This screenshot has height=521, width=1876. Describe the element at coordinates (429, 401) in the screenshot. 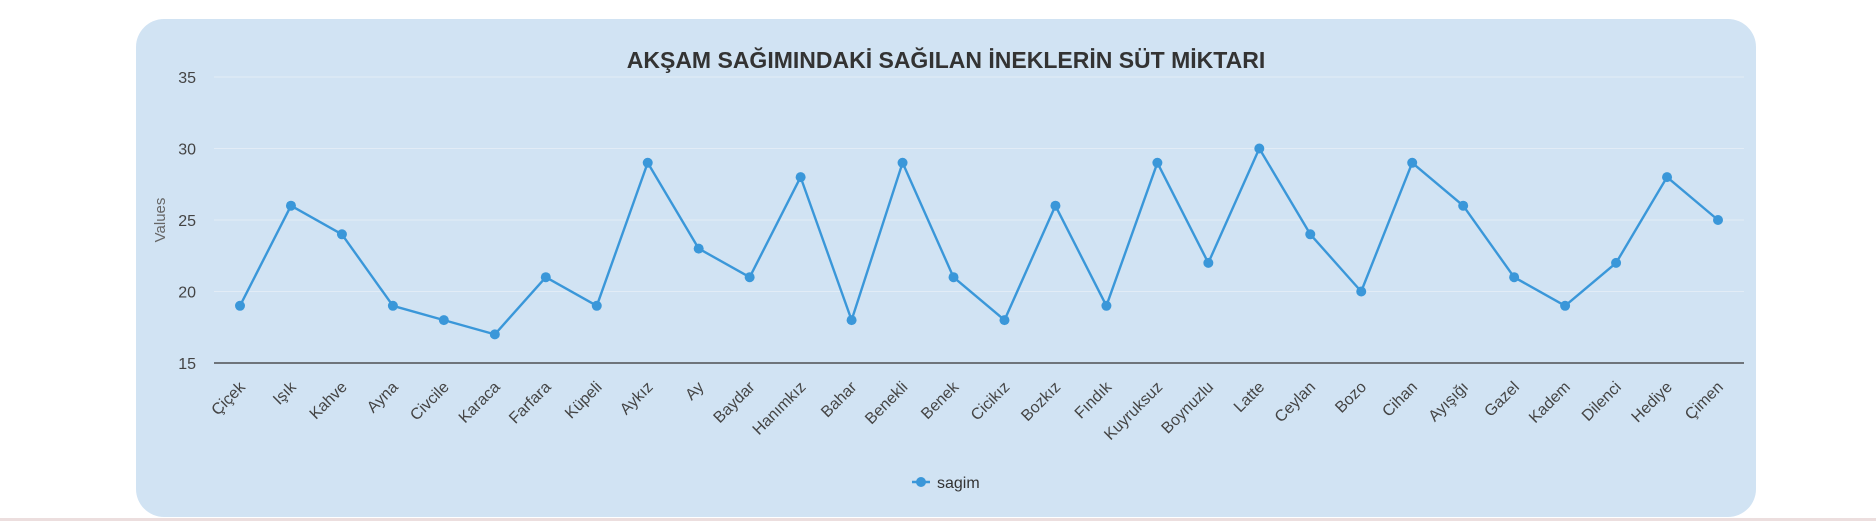

I see `x-tick-label: Civcile` at that location.